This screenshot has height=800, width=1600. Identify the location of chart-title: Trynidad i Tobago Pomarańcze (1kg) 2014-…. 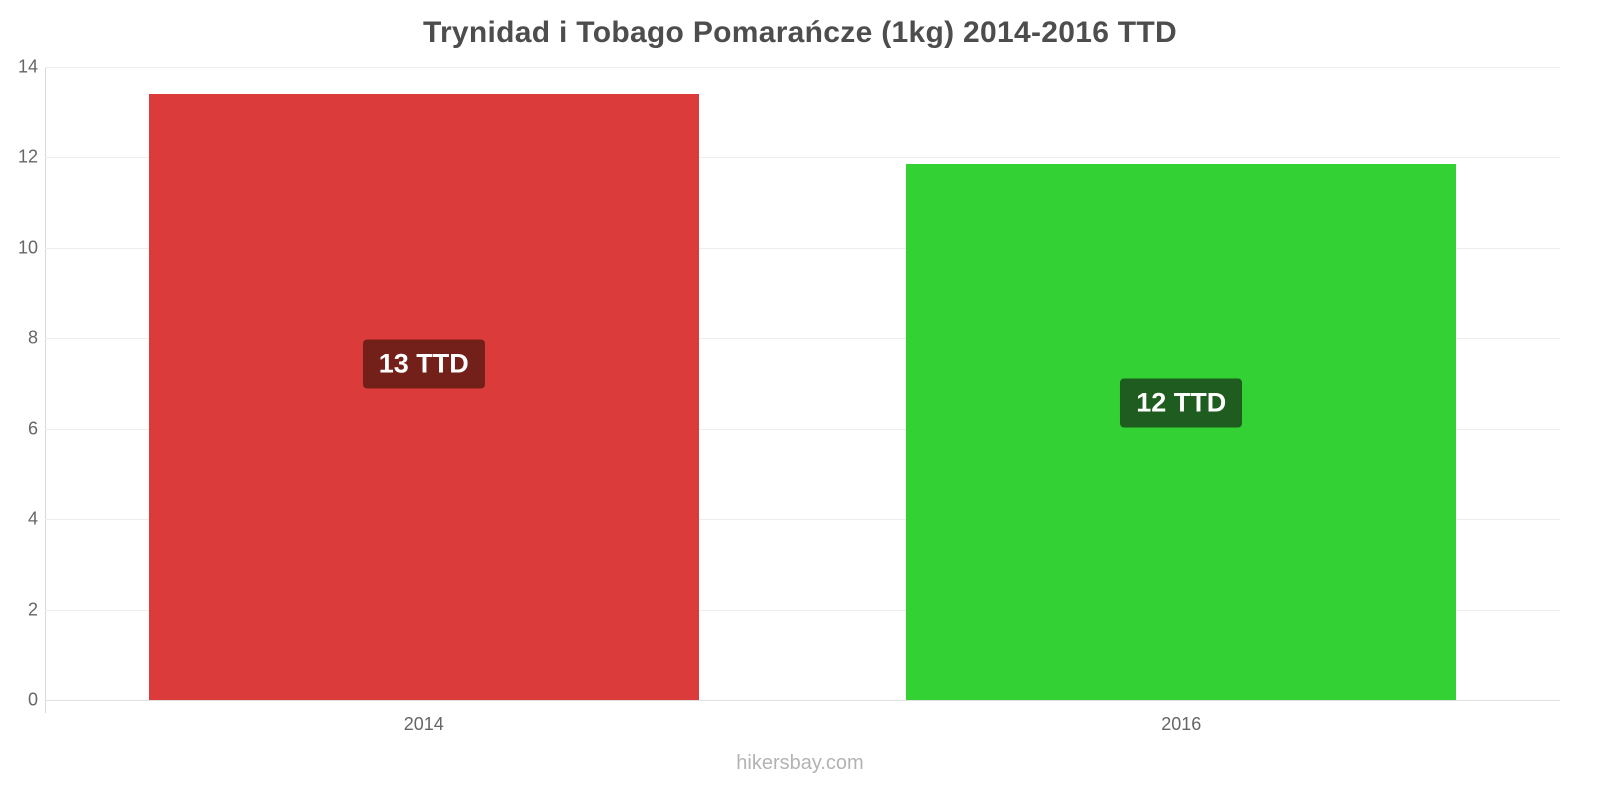
(800, 32).